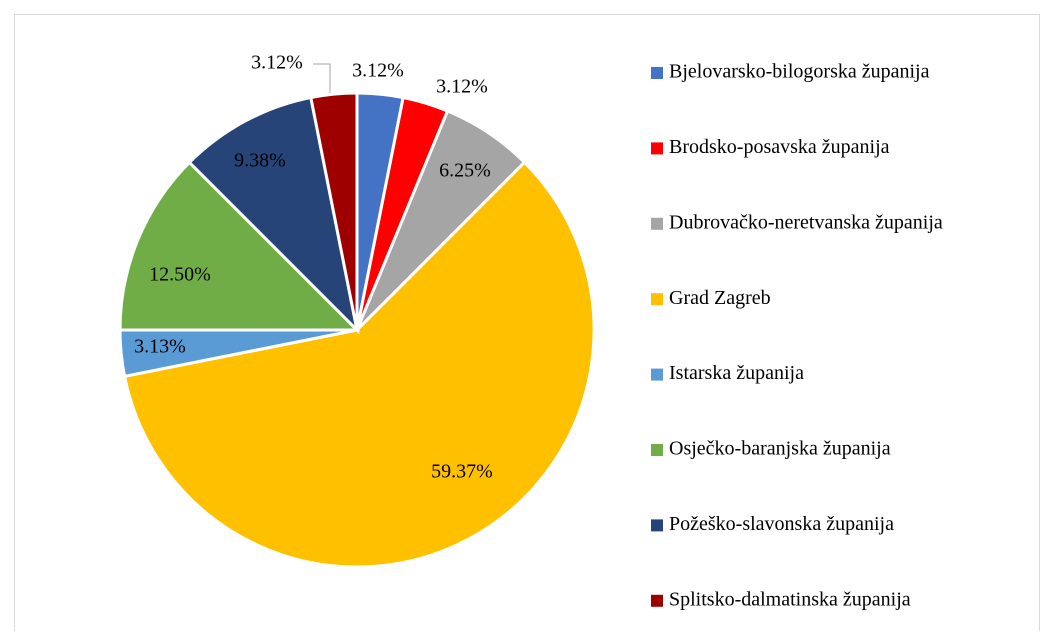 This screenshot has height=636, width=1054. Describe the element at coordinates (720, 298) in the screenshot. I see `legend-label: Grad Zagreb` at that location.